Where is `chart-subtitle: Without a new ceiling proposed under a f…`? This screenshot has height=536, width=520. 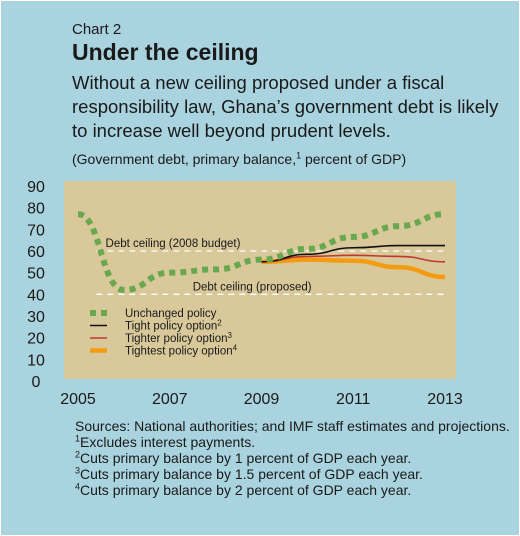
chart-subtitle: Without a new ceiling proposed under a f… is located at coordinates (285, 106).